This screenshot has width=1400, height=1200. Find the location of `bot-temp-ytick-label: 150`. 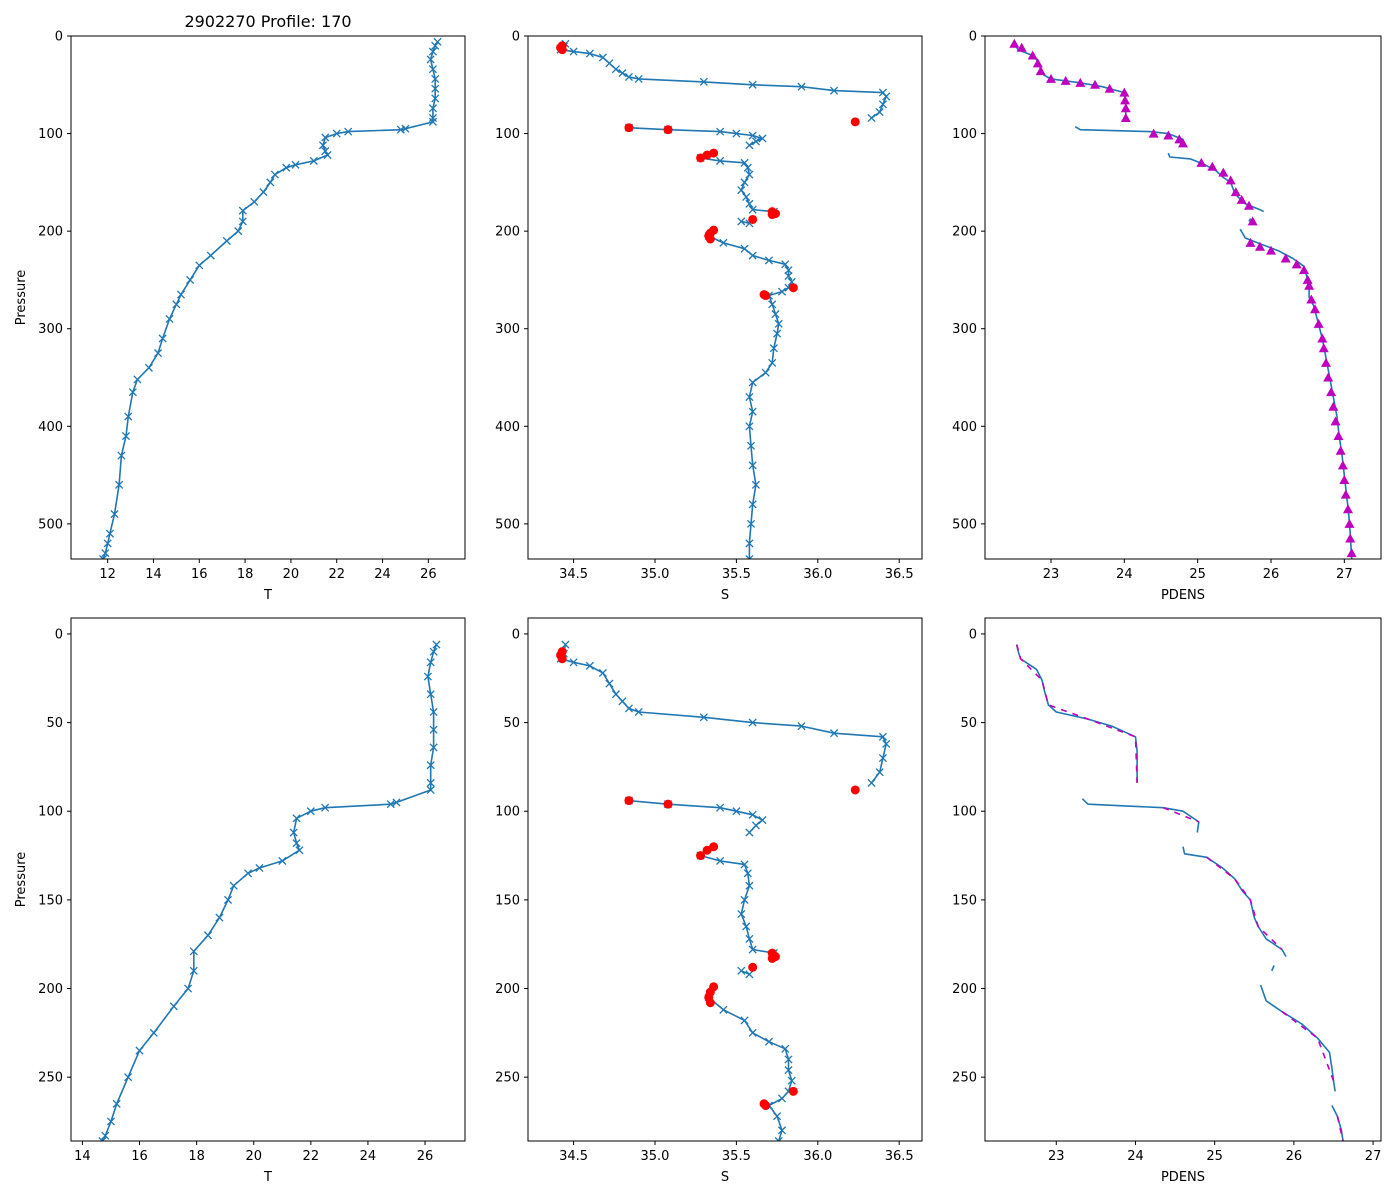

bot-temp-ytick-label: 150 is located at coordinates (50, 900).